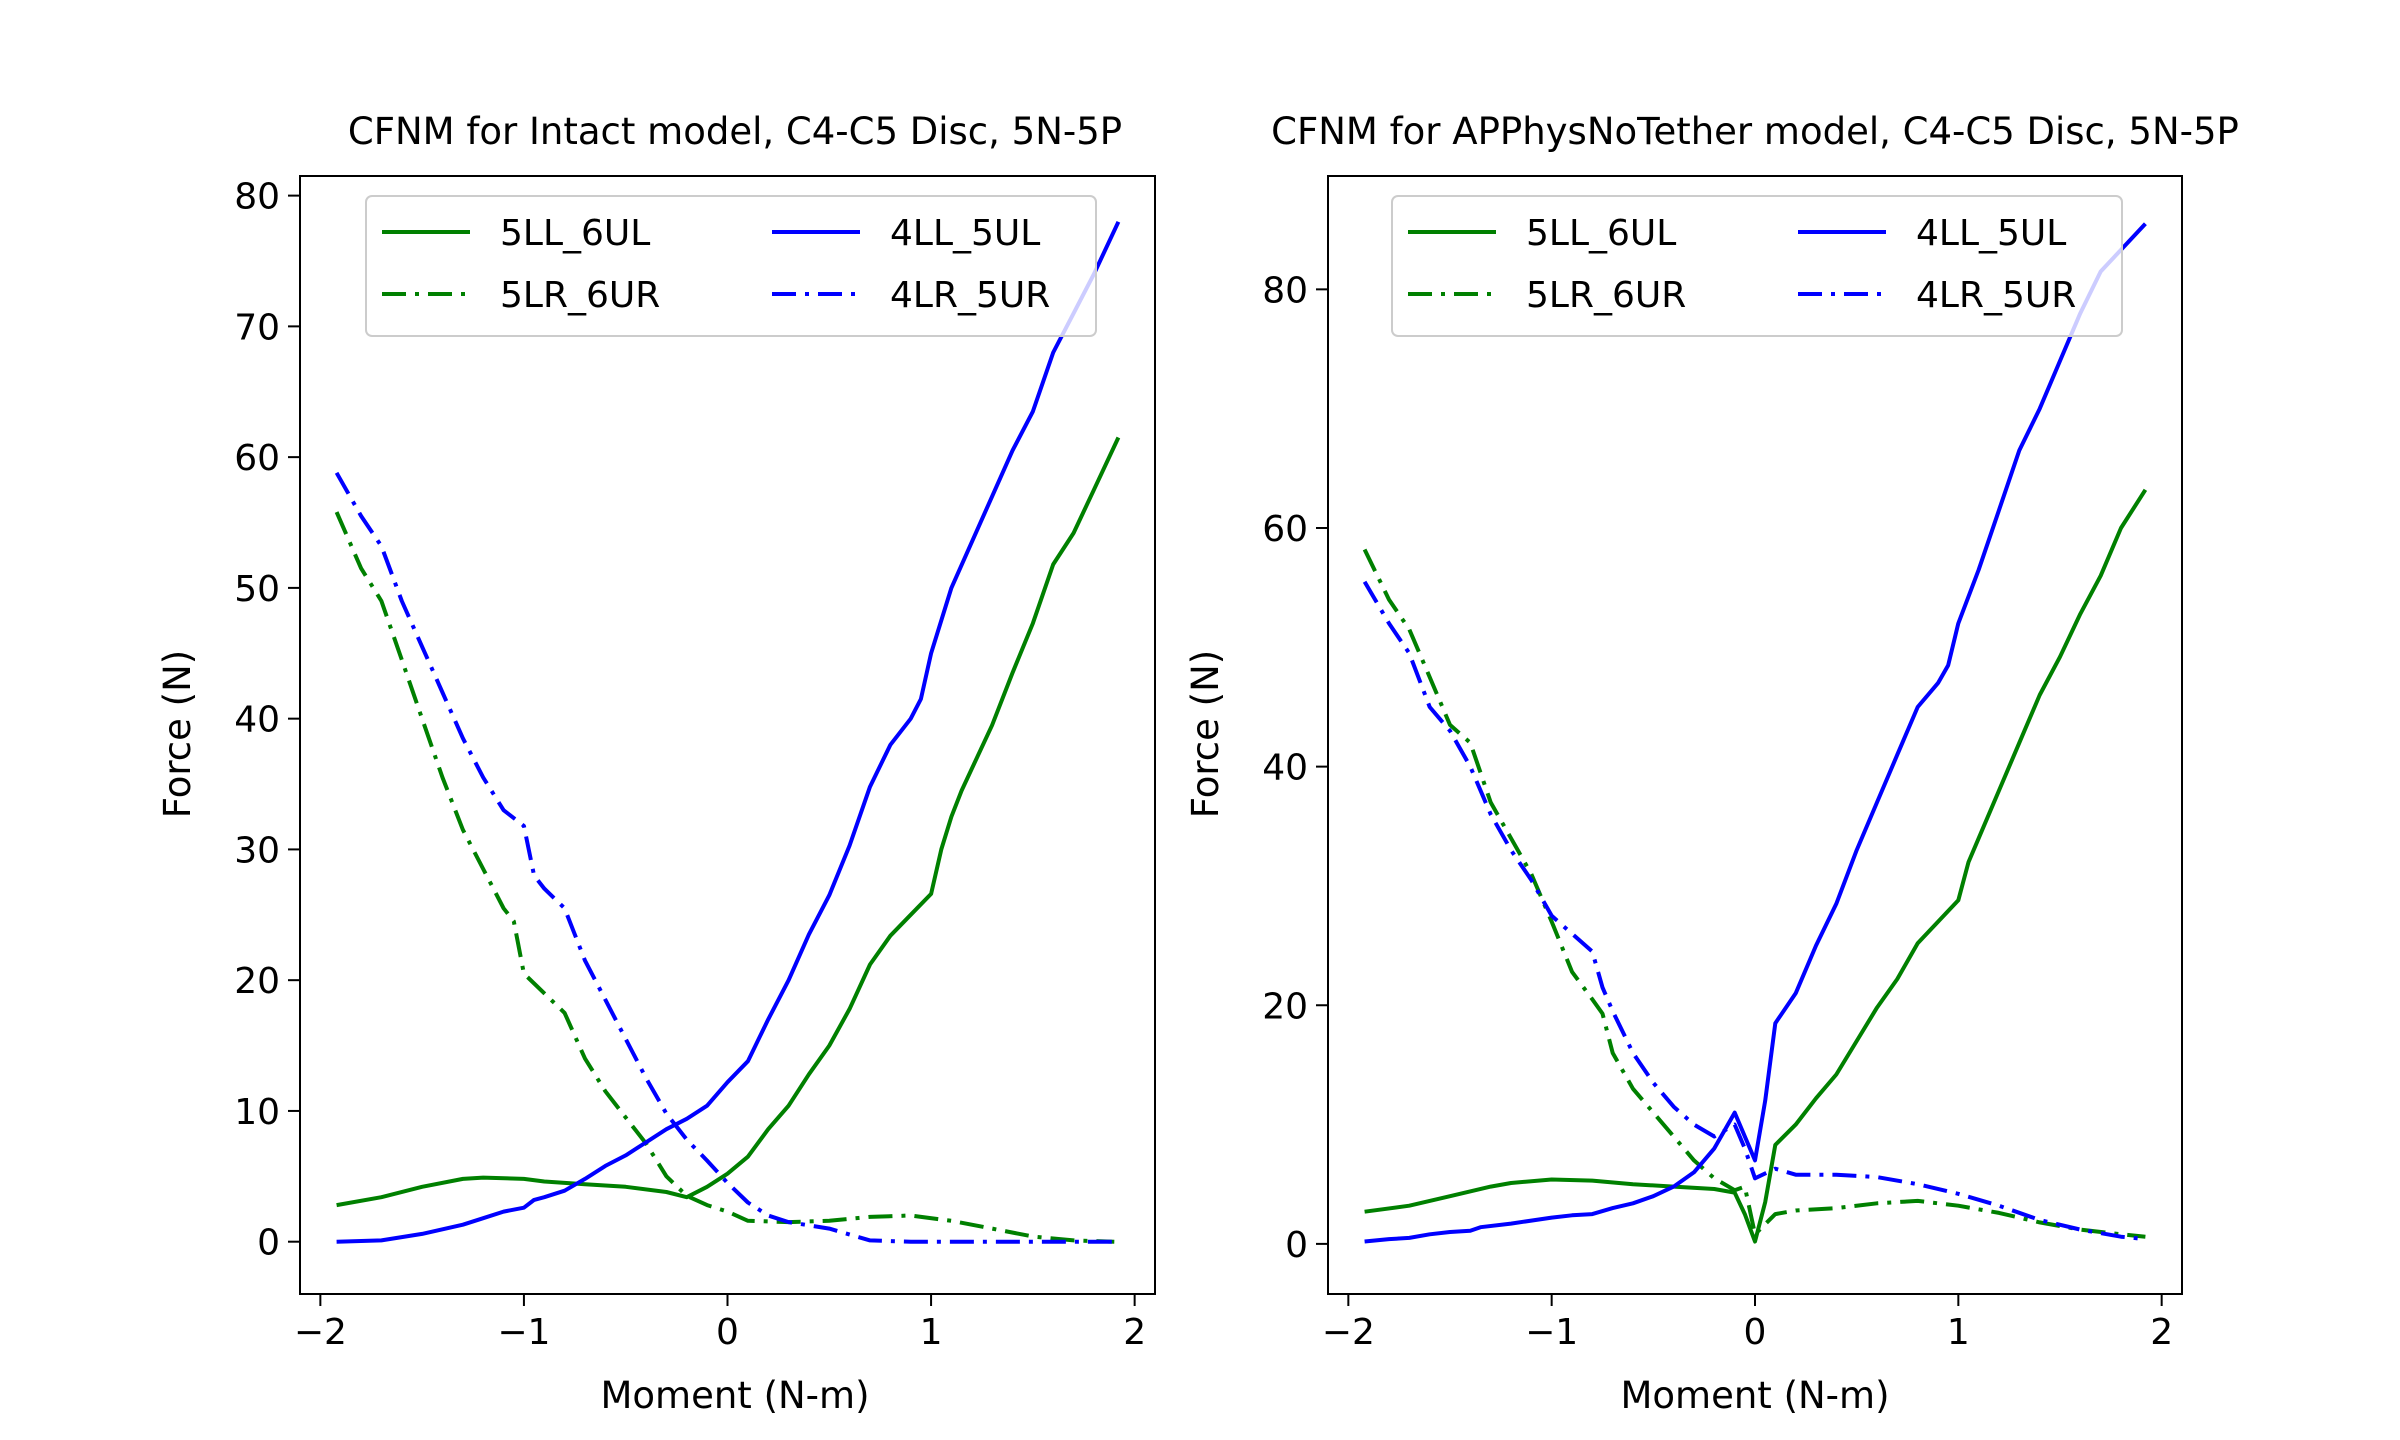 The height and width of the screenshot is (1440, 2400). Describe the element at coordinates (257, 1112) in the screenshot. I see `y-tick-label: 10` at that location.